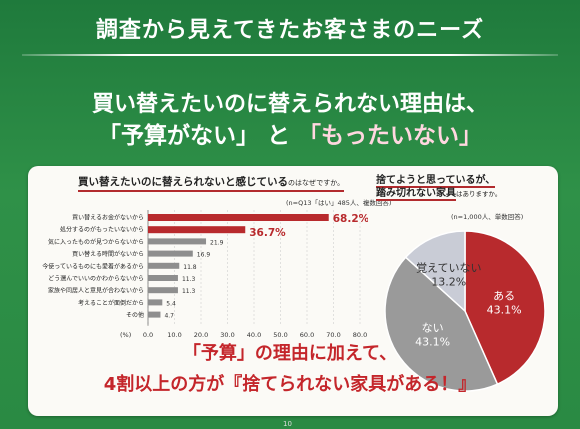 This screenshot has width=580, height=429. I want to click on x-tick-label: 10.0, so click(174, 335).